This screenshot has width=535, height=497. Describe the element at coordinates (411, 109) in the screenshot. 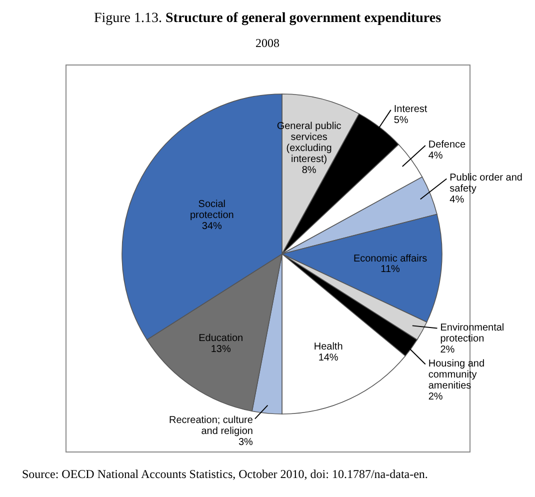

I see `slice-label: Interest` at that location.